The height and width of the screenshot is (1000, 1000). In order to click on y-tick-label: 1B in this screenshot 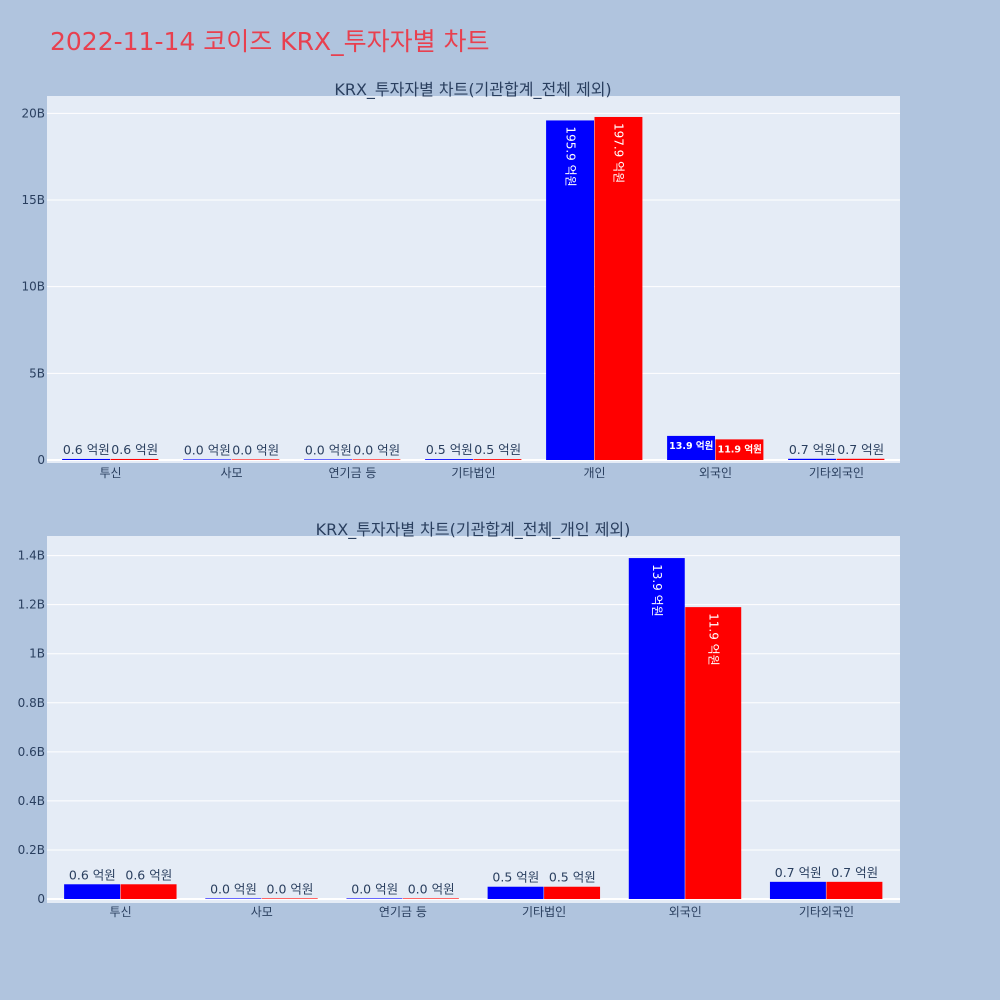, I will do `click(37, 654)`.